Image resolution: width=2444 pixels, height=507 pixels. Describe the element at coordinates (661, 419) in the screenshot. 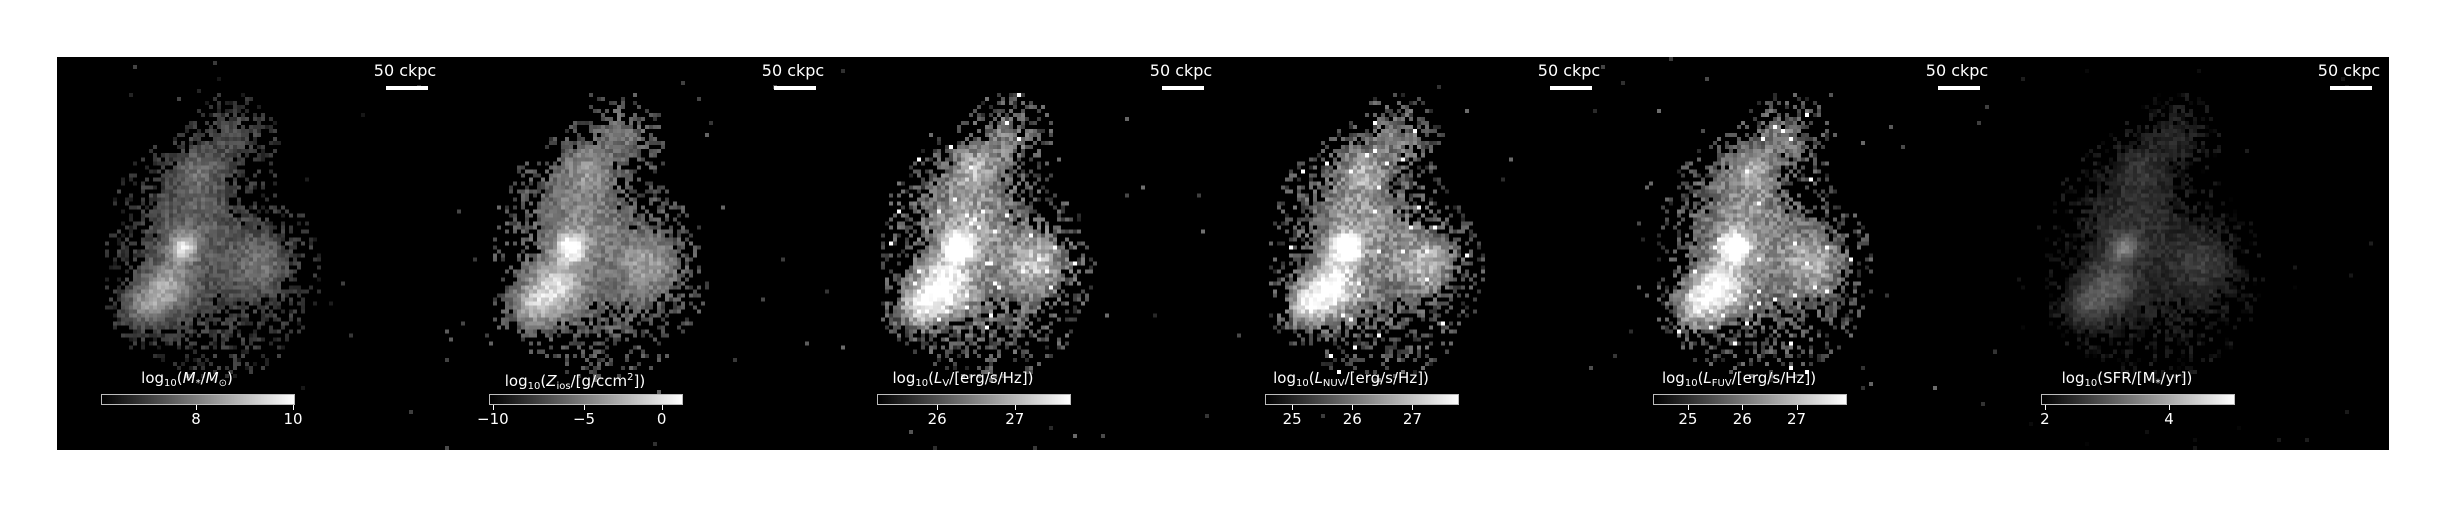

I see `colorbar-tick-label: 0` at that location.